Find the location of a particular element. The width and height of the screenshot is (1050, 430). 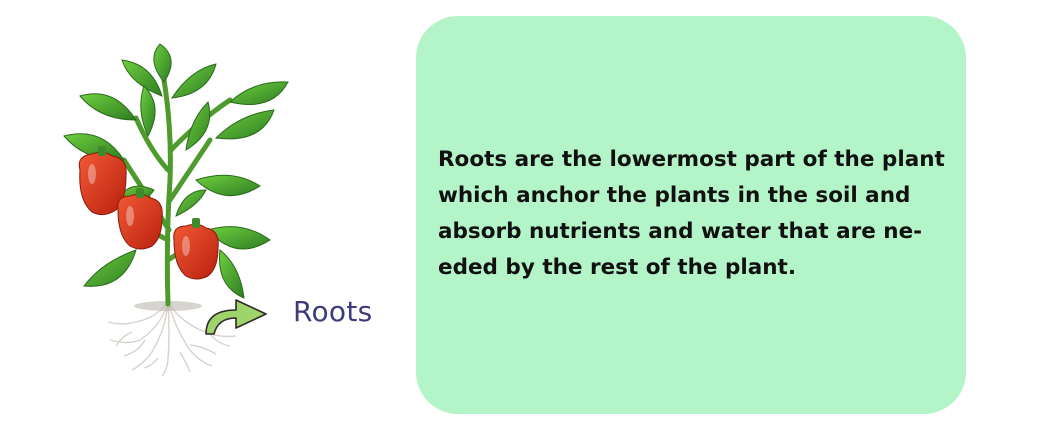

pepper-highlights is located at coordinates (139, 210).